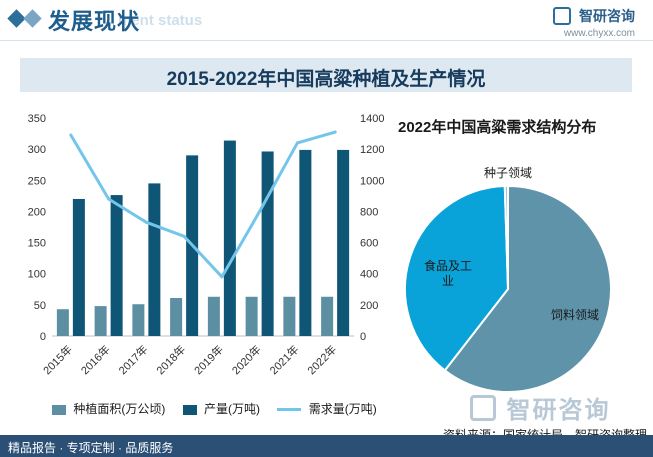 The height and width of the screenshot is (457, 653). What do you see at coordinates (508, 173) in the screenshot?
I see `pie-slice-label: 种子领域` at bounding box center [508, 173].